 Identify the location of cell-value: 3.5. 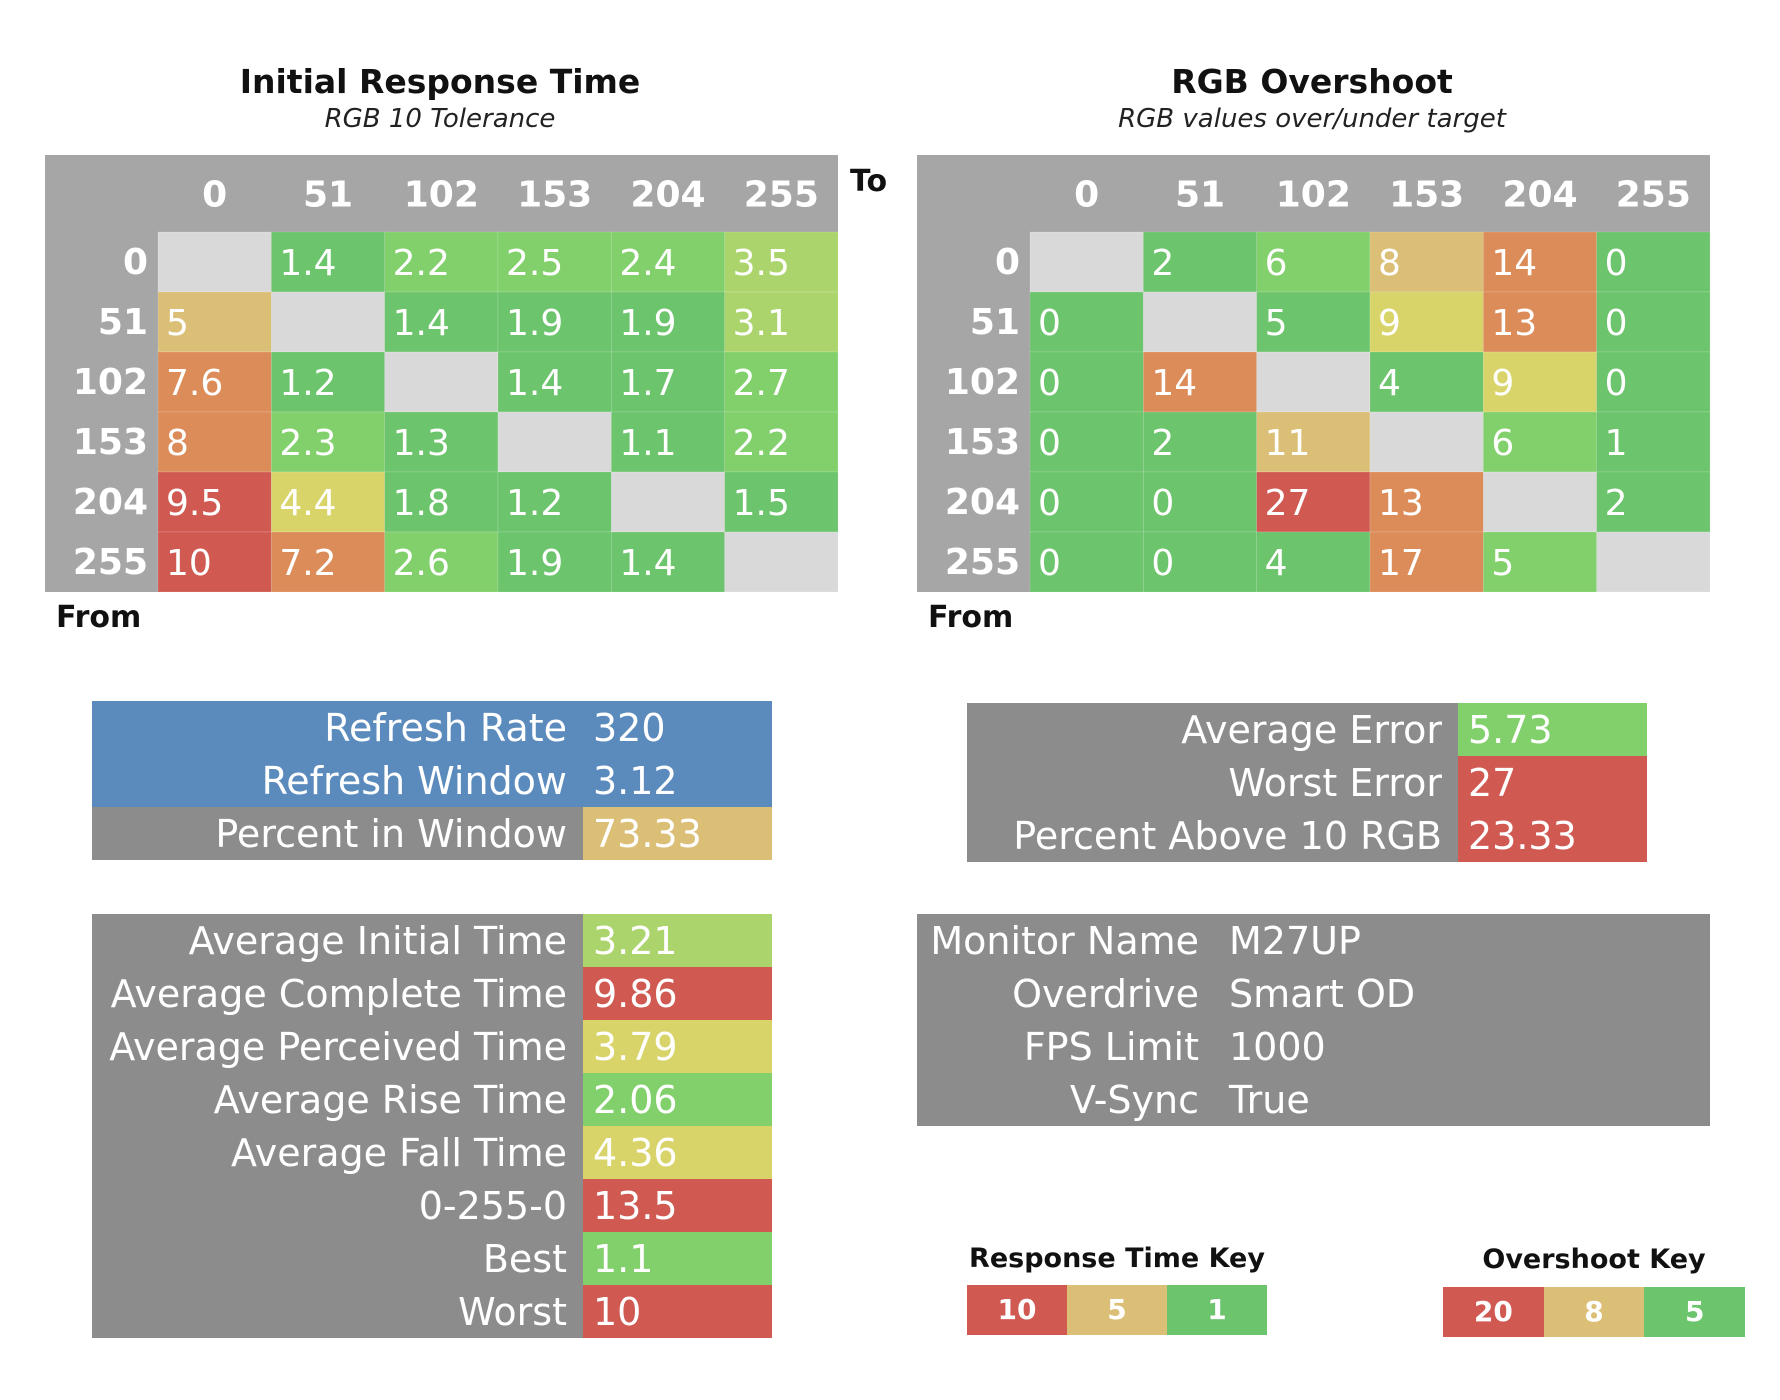
(761, 263).